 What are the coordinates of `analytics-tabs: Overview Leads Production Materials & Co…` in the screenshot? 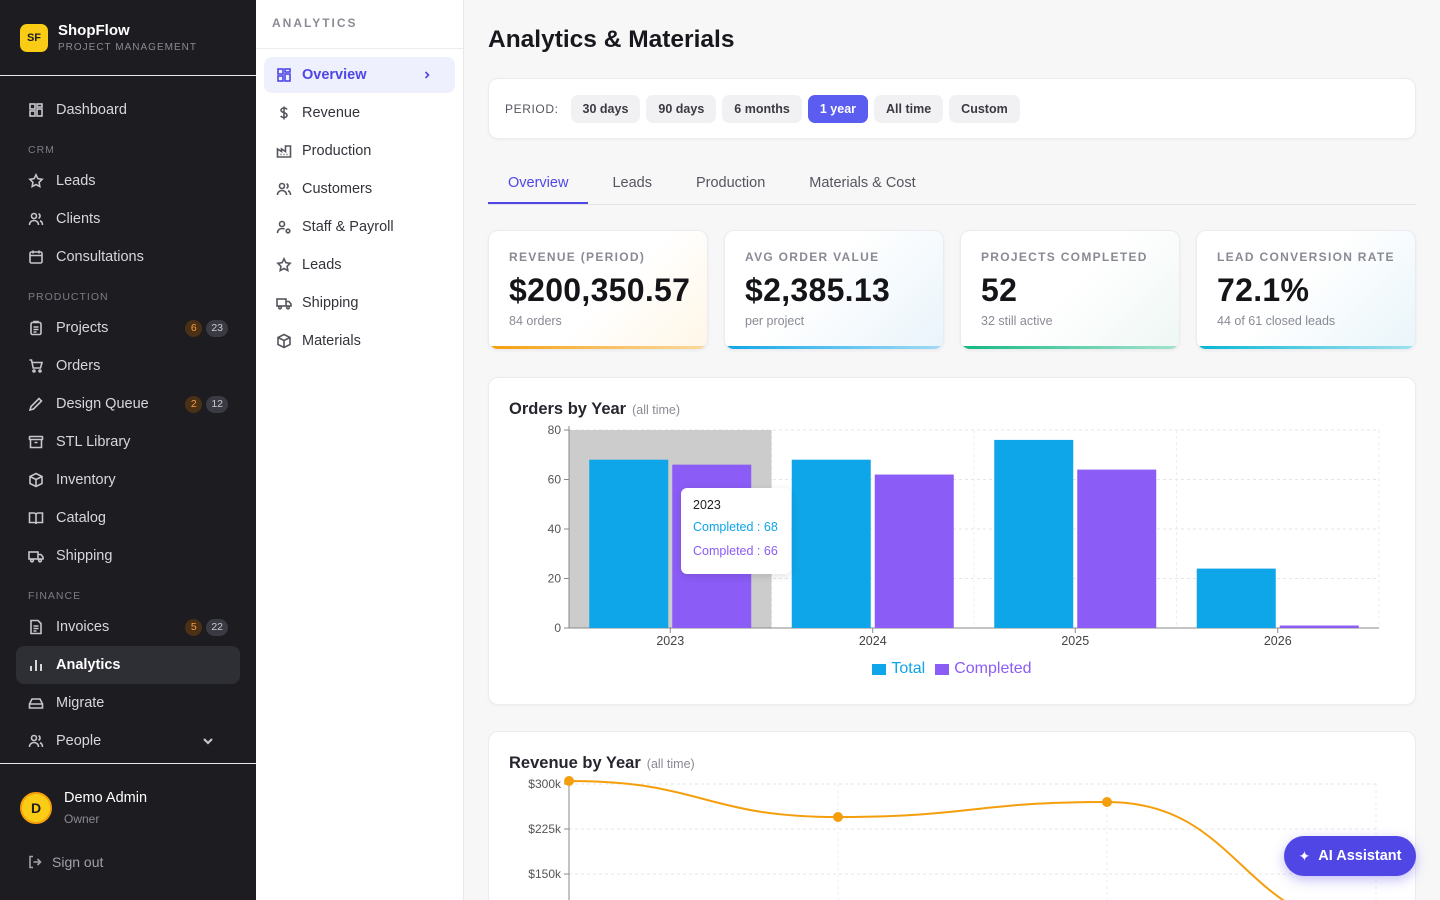 It's located at (952, 184).